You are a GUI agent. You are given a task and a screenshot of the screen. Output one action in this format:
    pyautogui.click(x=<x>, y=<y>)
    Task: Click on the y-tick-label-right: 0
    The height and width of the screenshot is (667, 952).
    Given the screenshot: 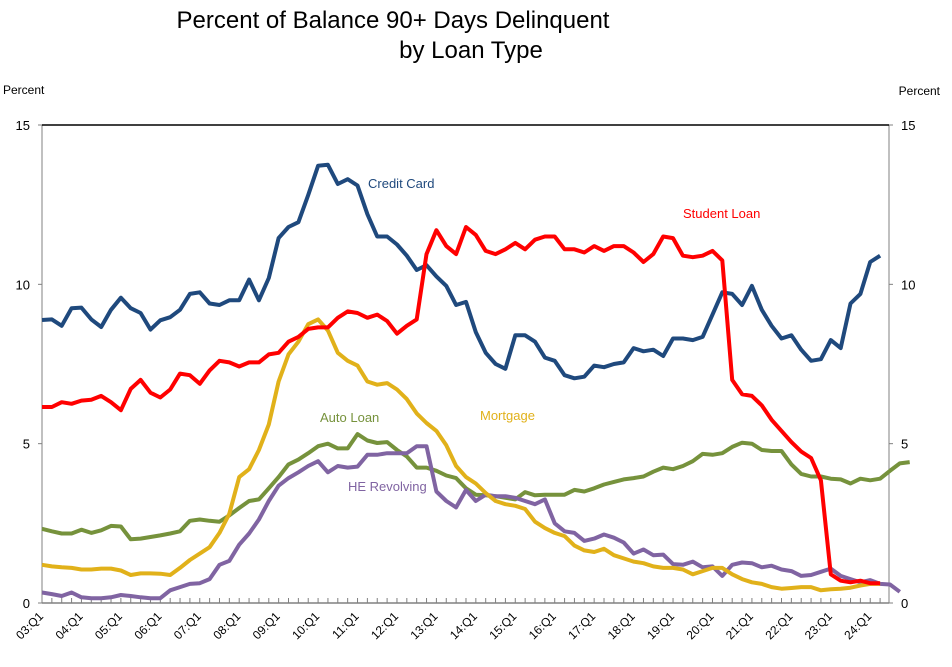 What is the action you would take?
    pyautogui.click(x=904, y=603)
    